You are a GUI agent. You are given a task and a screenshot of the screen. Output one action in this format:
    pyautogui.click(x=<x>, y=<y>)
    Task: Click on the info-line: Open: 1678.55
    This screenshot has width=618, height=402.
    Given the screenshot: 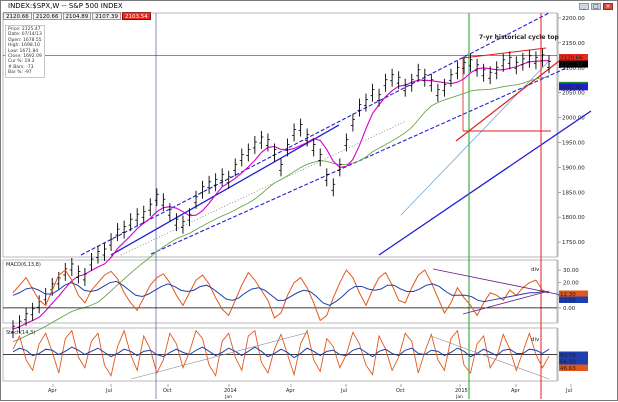 What is the action you would take?
    pyautogui.click(x=25, y=40)
    